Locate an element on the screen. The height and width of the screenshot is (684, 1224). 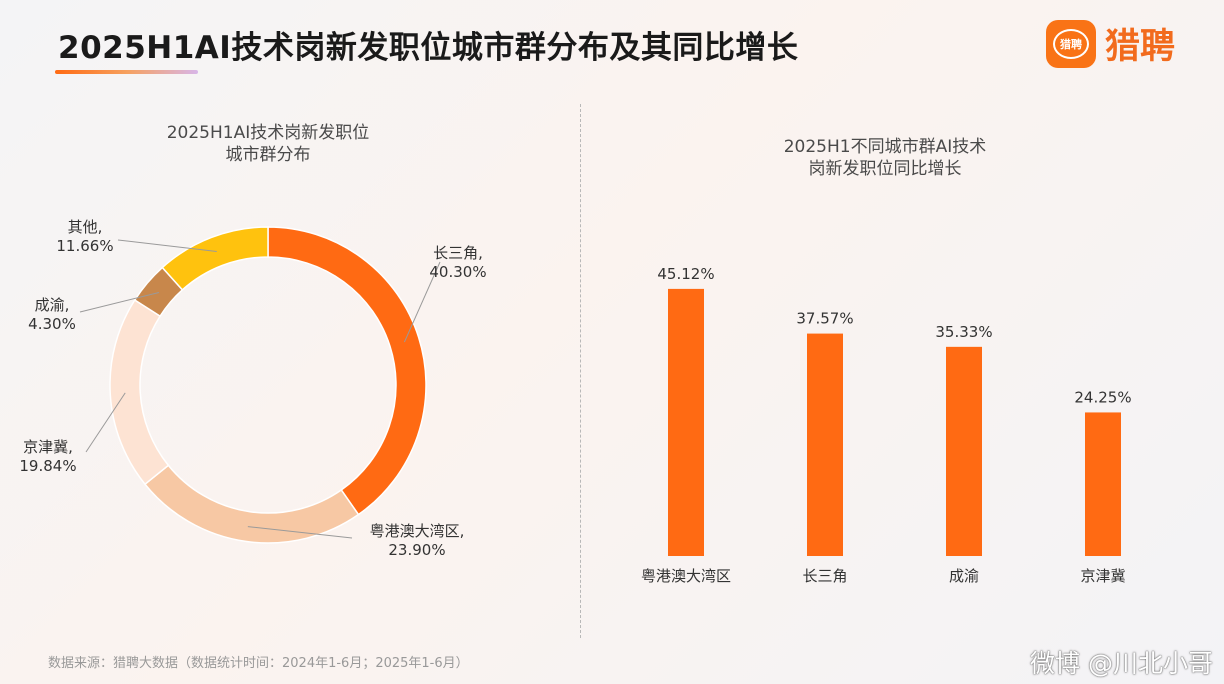
bar-value-label-0: 45.12% is located at coordinates (685, 274).